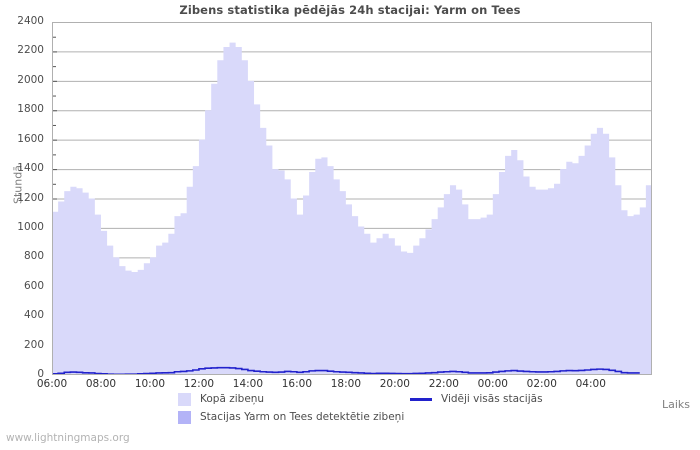 The height and width of the screenshot is (450, 700). Describe the element at coordinates (40, 374) in the screenshot. I see `y-axis-tick-label: 0` at that location.